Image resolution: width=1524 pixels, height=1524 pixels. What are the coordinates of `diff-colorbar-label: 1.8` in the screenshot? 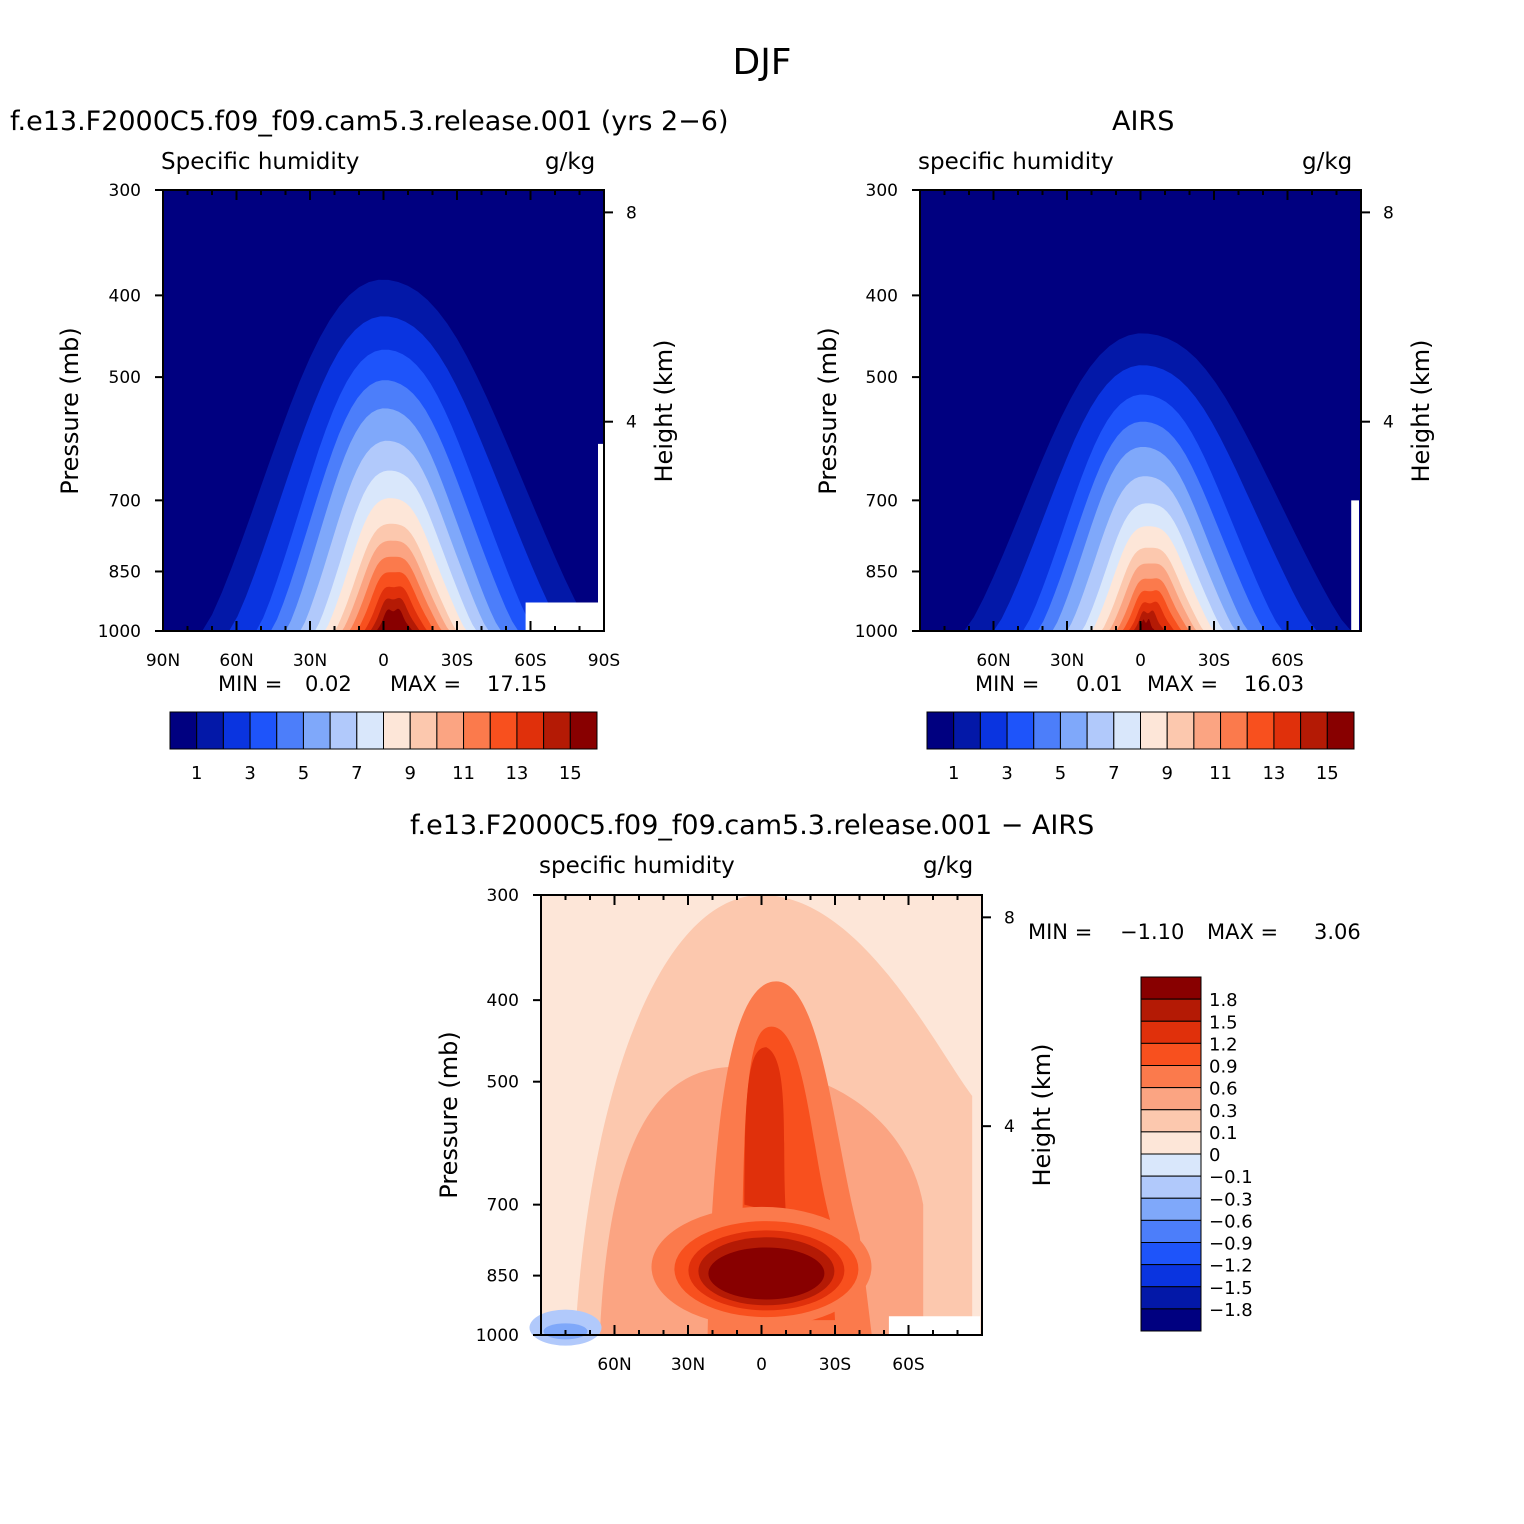 It's located at (1223, 1000).